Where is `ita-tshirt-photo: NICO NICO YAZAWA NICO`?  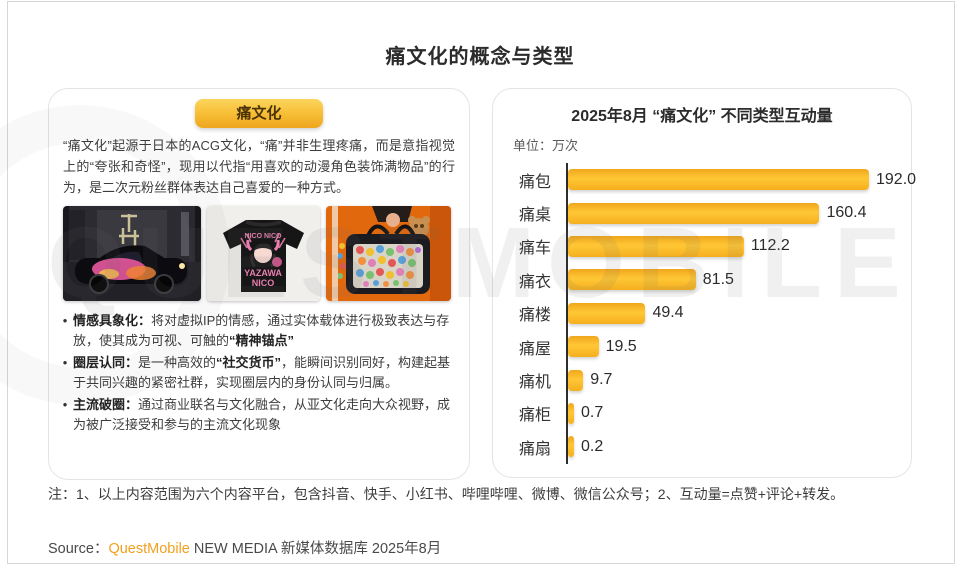 ita-tshirt-photo: NICO NICO YAZAWA NICO is located at coordinates (263, 253).